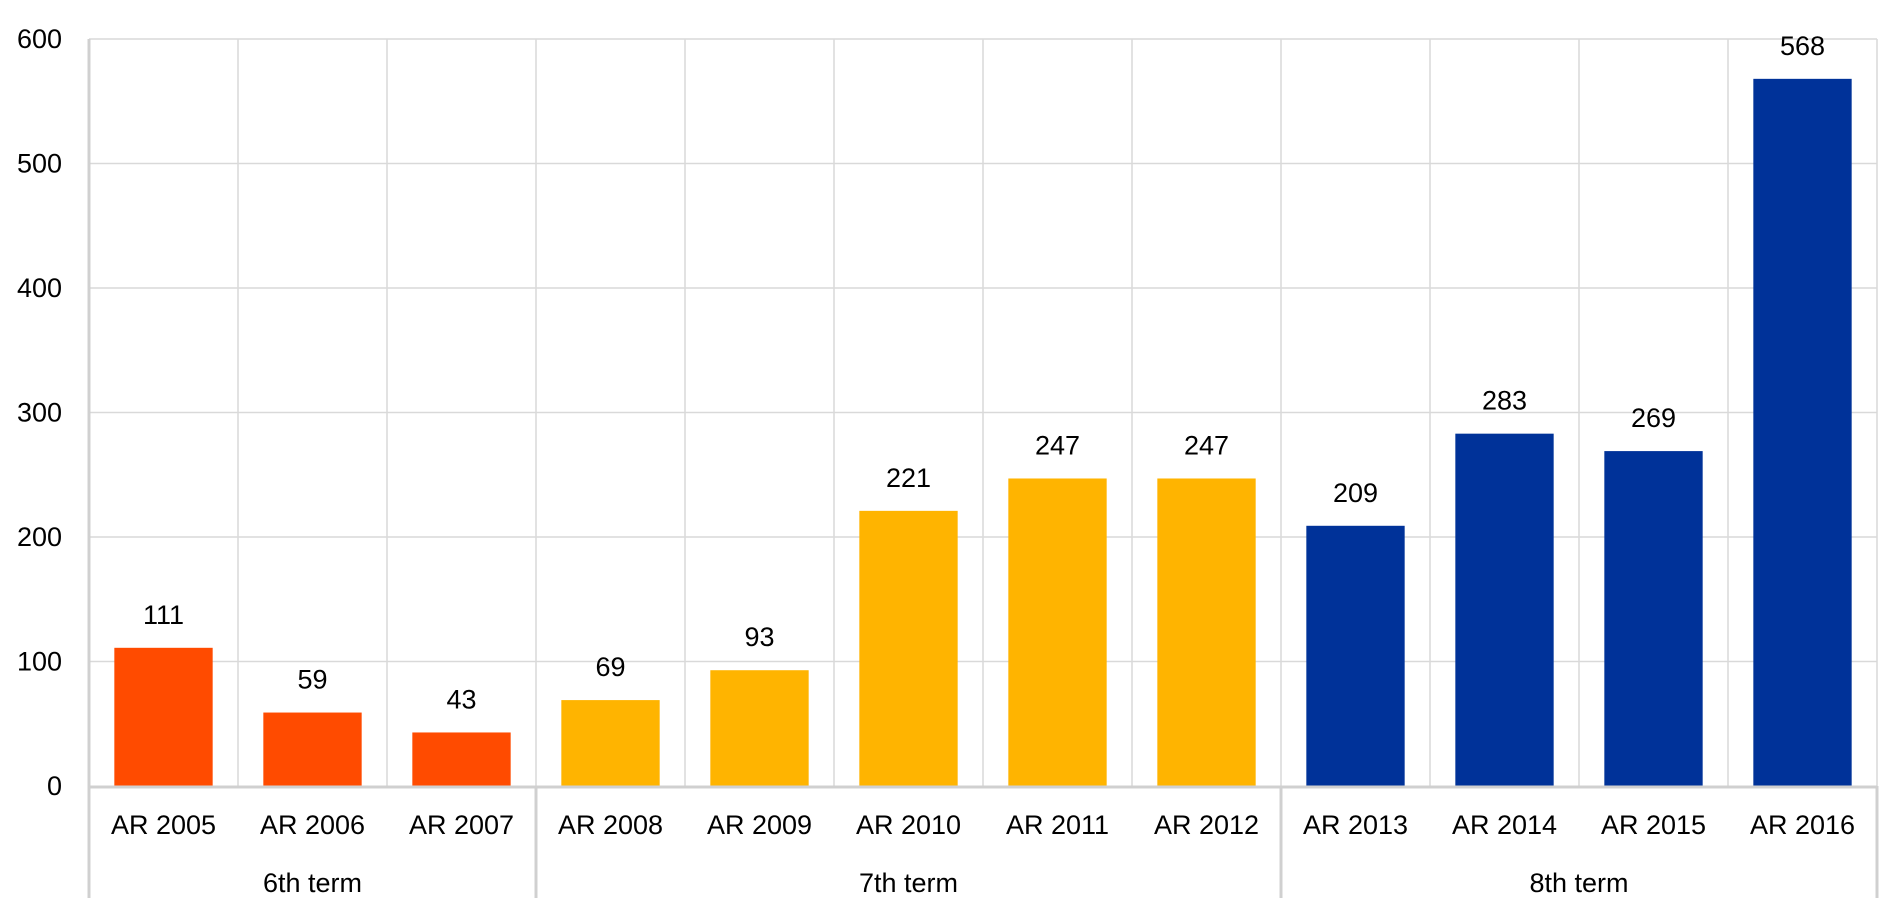 The image size is (1890, 903). I want to click on data-label: 568, so click(1802, 46).